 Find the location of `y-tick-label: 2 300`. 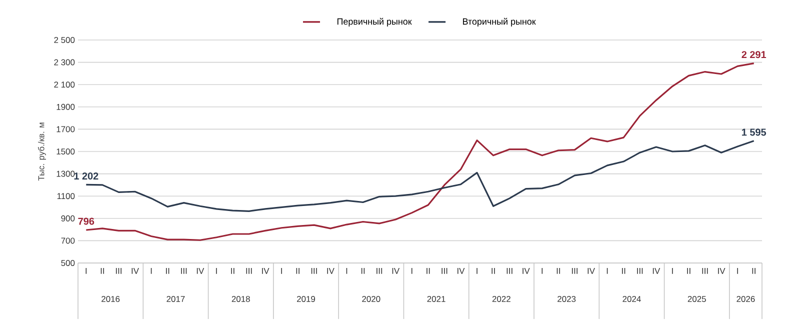

y-tick-label: 2 300 is located at coordinates (64, 62).